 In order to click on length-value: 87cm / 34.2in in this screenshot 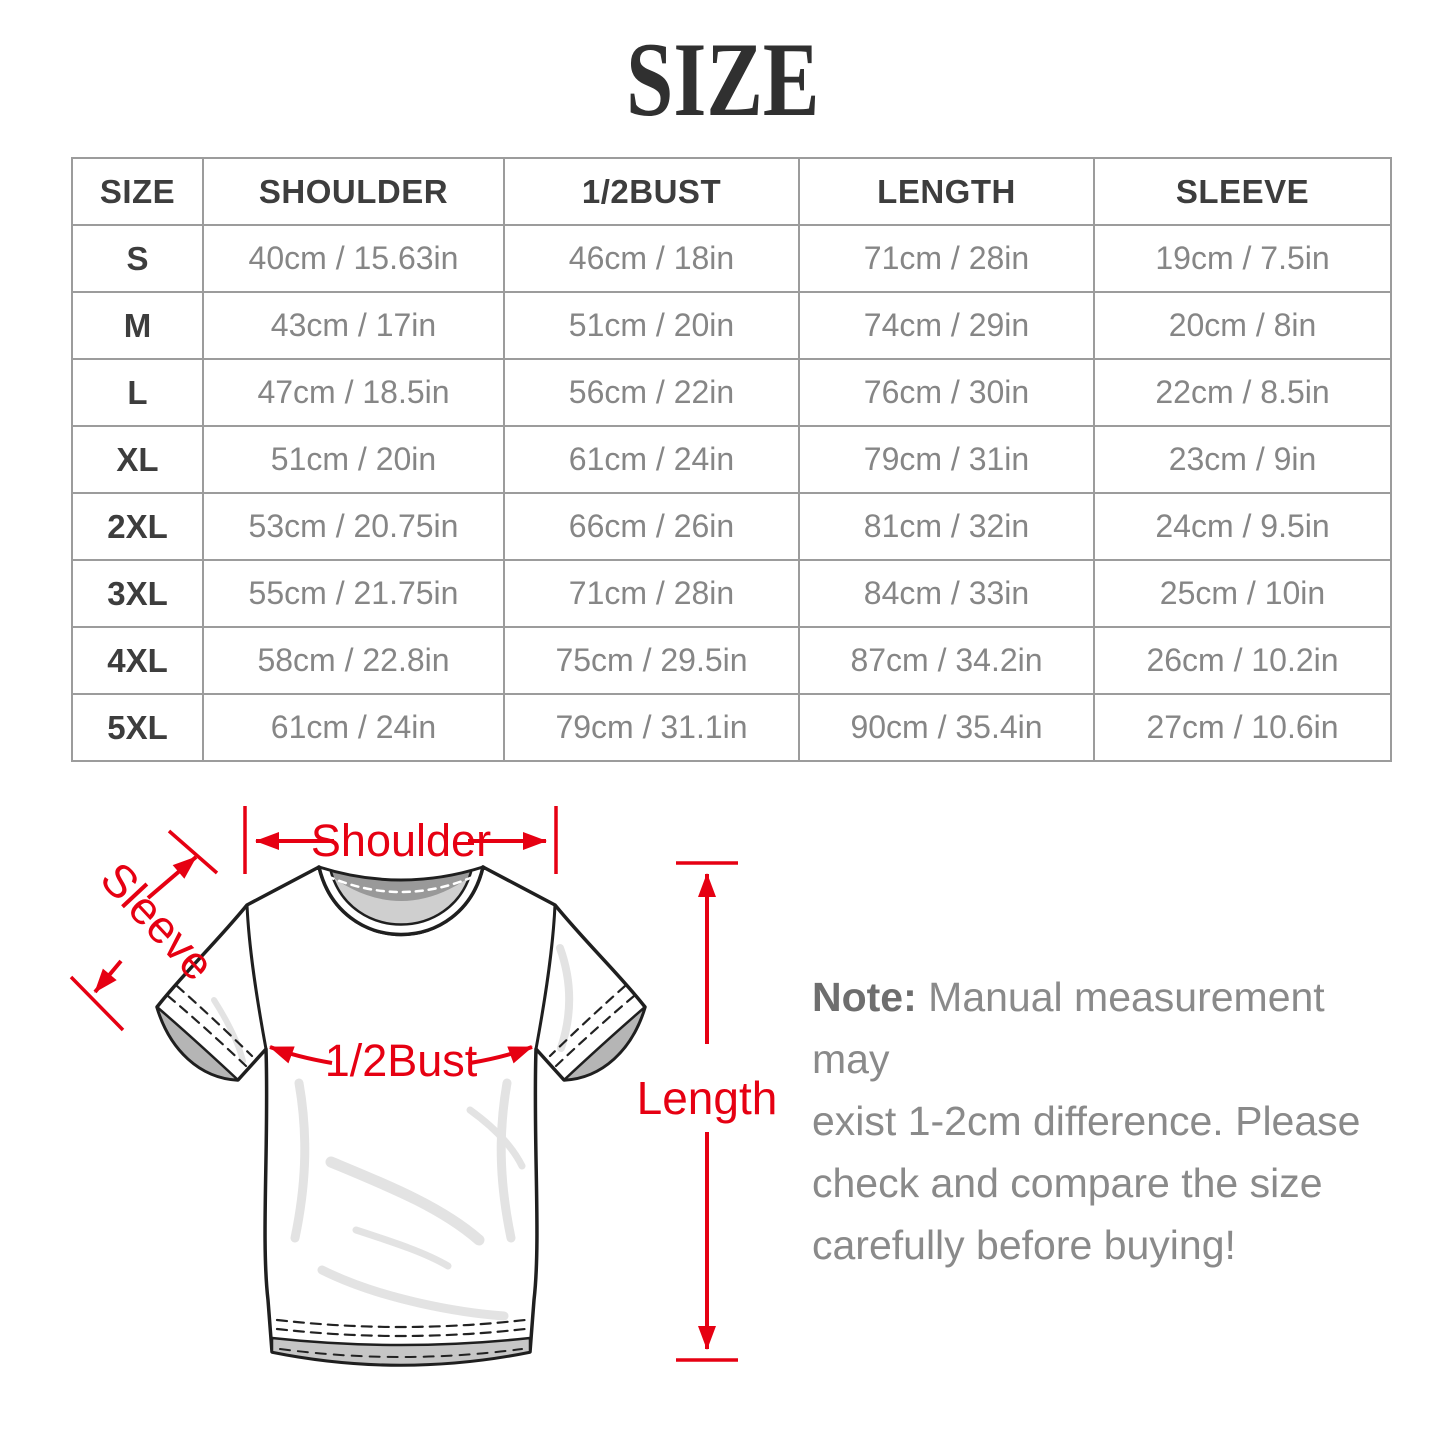, I will do `click(946, 660)`.